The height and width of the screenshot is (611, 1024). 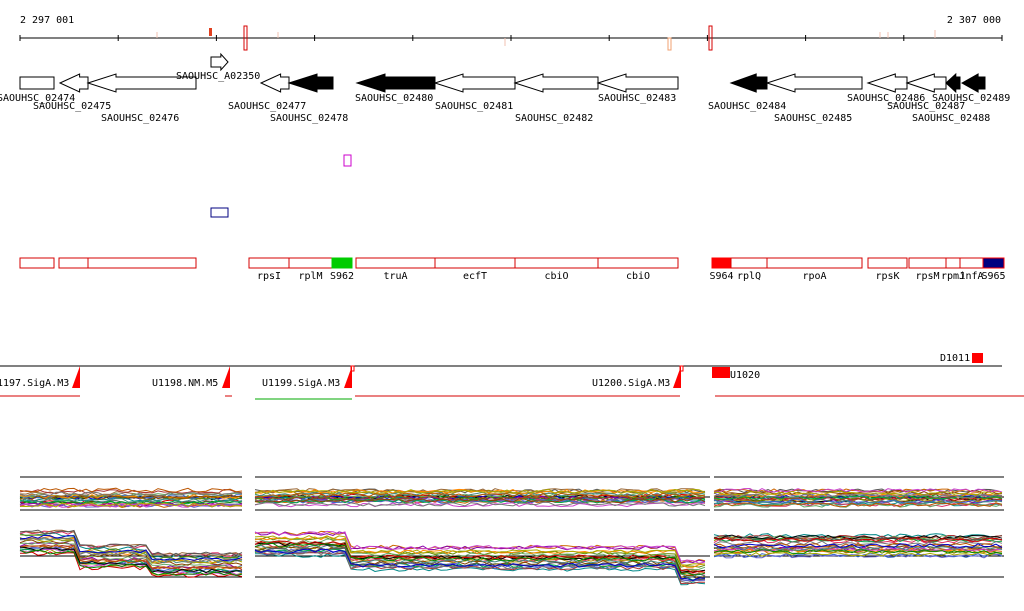 I want to click on feature-S965: S965, so click(x=993, y=269).